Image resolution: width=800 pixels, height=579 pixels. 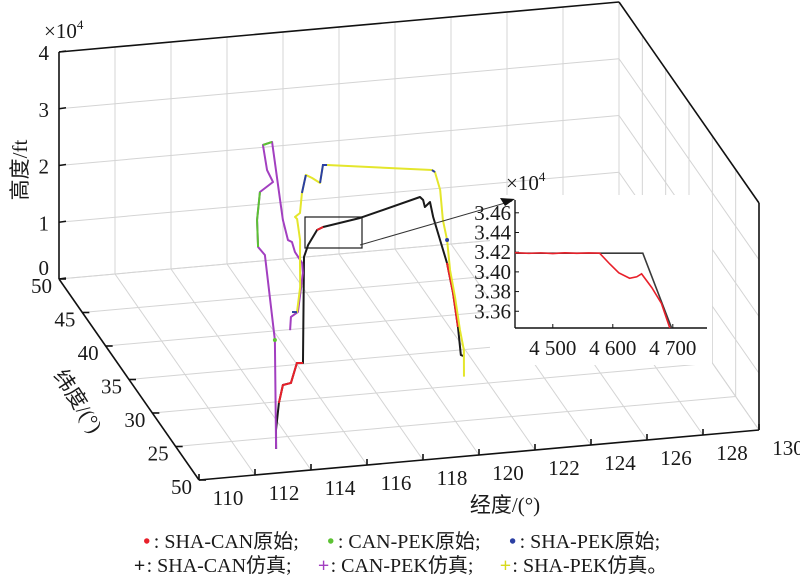 What do you see at coordinates (492, 232) in the screenshot?
I see `inset-y-tick-label: 3.44` at bounding box center [492, 232].